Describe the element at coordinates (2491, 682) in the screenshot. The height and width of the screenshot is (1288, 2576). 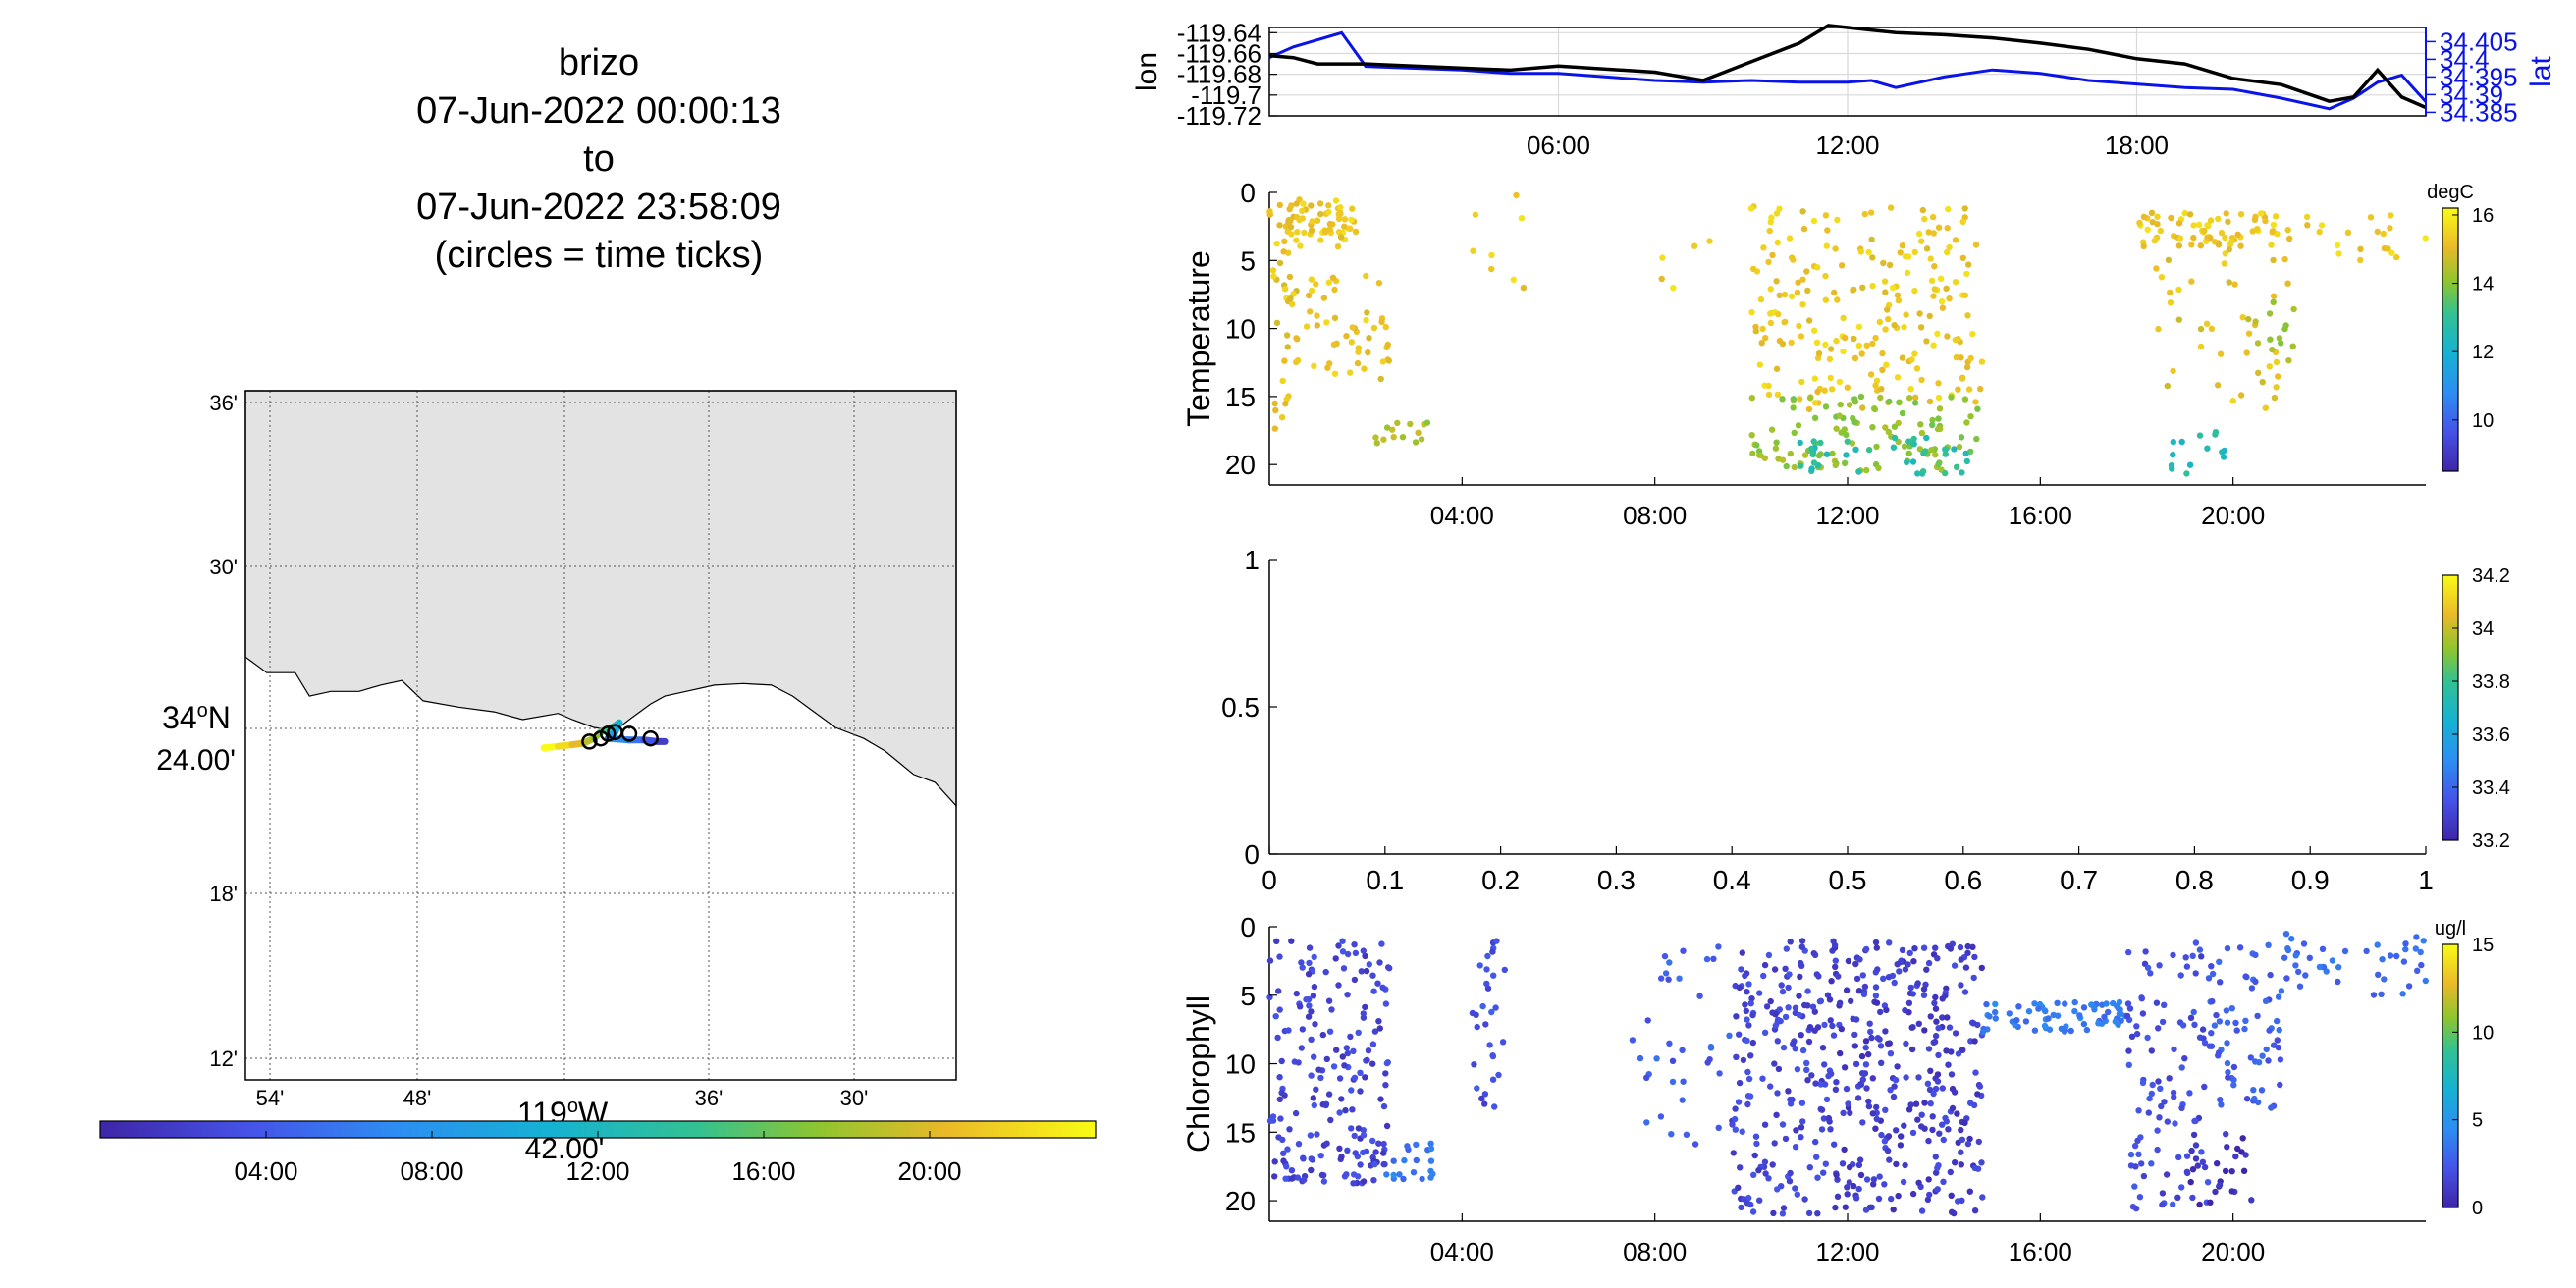
I see `colorbar-tick-label: 33.8` at that location.